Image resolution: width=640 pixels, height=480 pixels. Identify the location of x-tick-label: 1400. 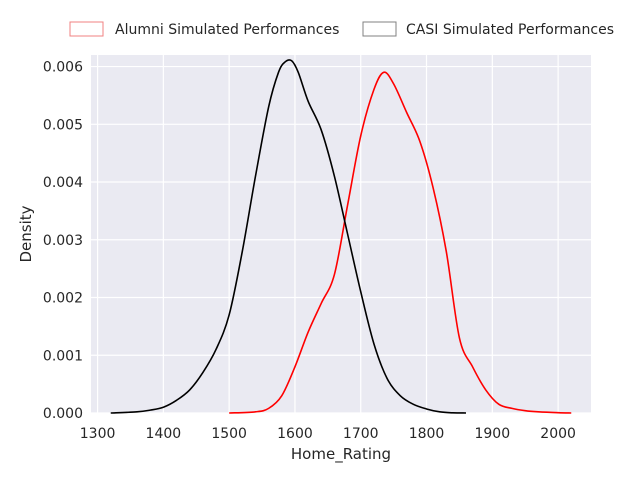
(164, 434).